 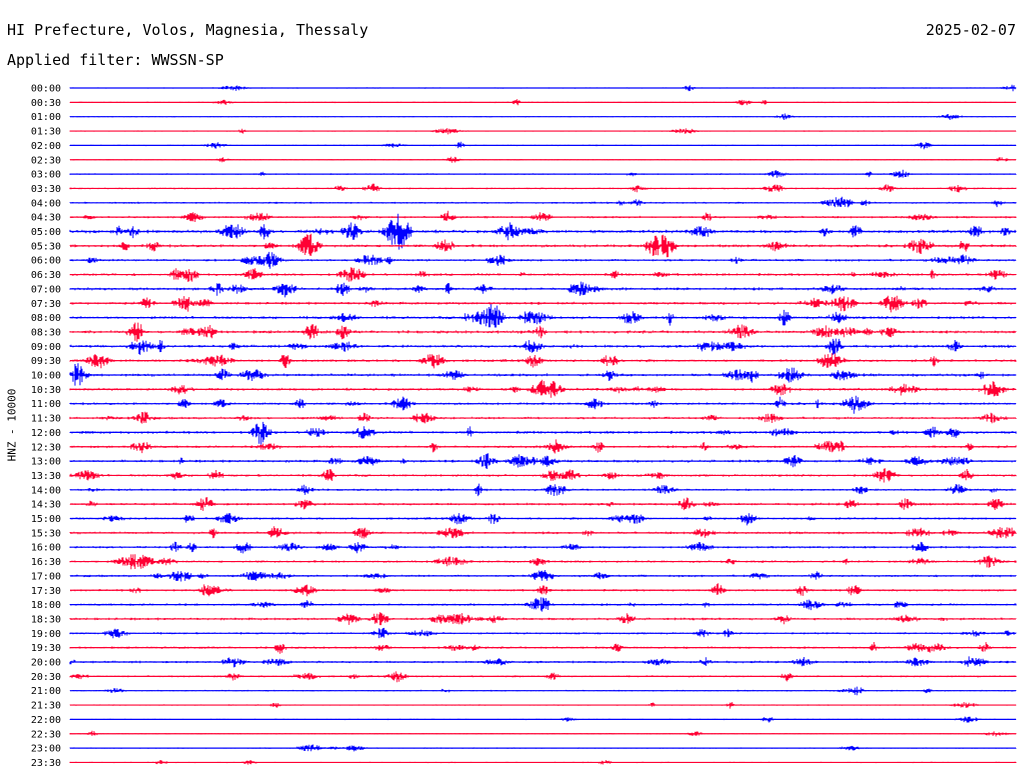 What do you see at coordinates (46, 619) in the screenshot?
I see `trace-time-label: 18:30` at bounding box center [46, 619].